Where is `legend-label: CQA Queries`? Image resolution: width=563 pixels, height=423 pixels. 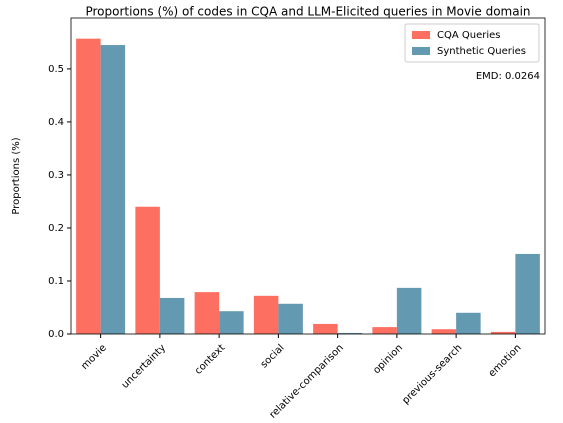 legend-label: CQA Queries is located at coordinates (469, 35).